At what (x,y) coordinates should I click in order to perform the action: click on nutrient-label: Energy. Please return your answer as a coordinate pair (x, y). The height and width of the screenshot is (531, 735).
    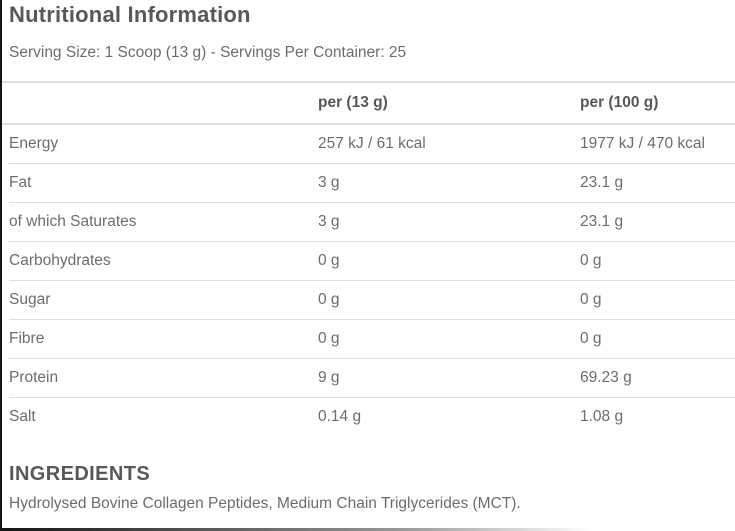
    Looking at the image, I should click on (34, 143).